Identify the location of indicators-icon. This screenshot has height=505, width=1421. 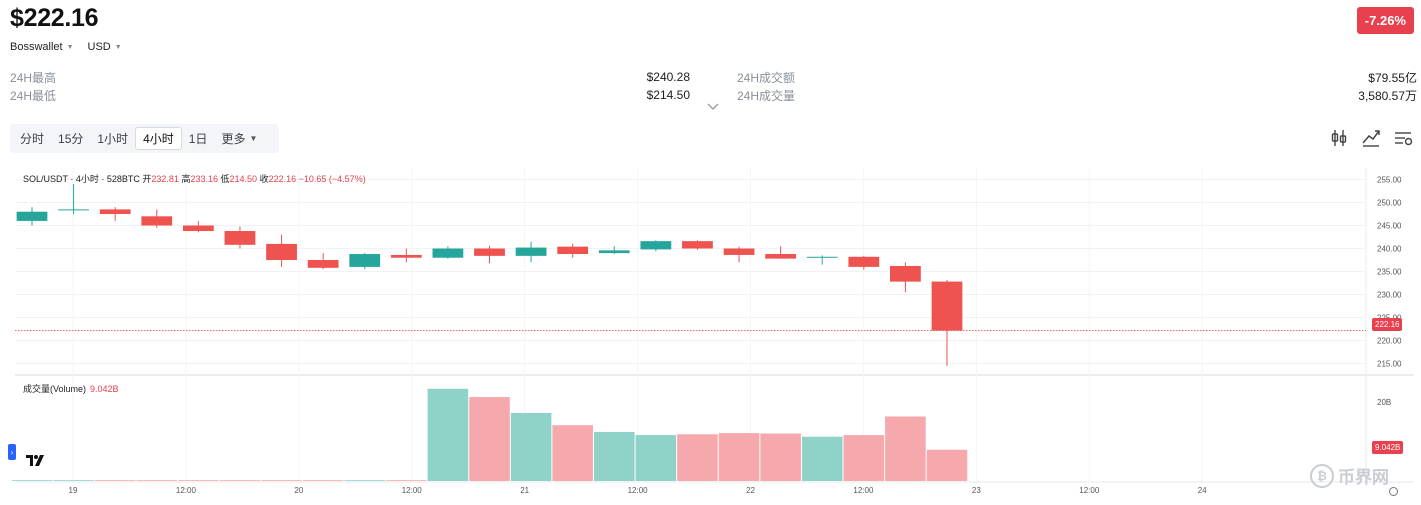
(1339, 138).